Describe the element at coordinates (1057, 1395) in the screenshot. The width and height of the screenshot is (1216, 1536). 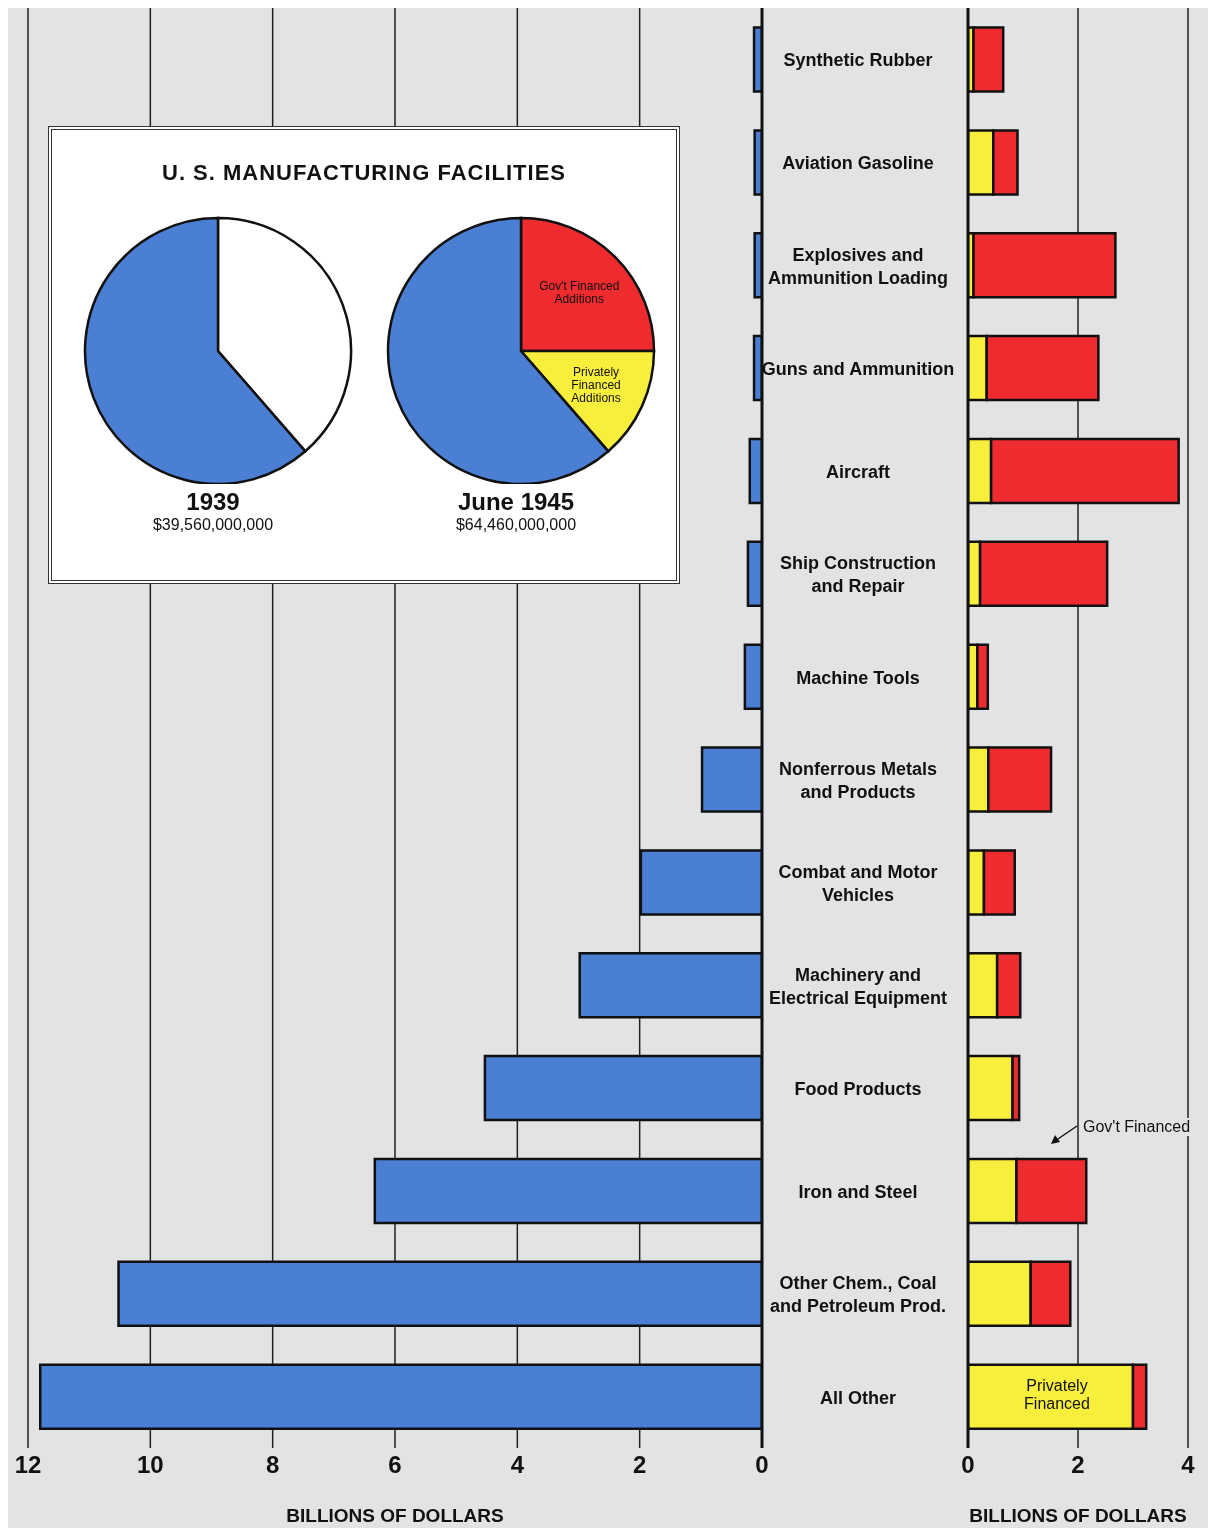
I see `series-label: Privately Financed` at that location.